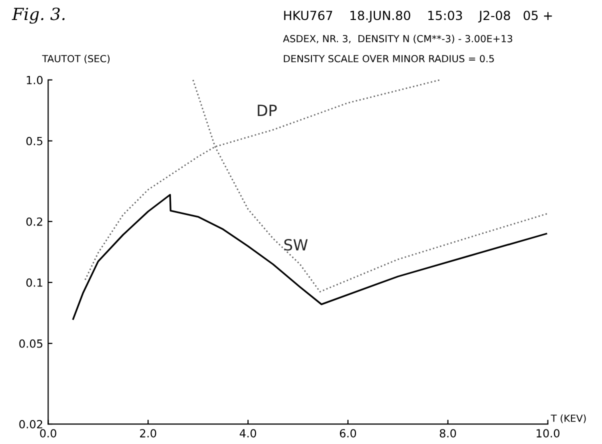  I want to click on x-tick-label: 2.0, so click(148, 433).